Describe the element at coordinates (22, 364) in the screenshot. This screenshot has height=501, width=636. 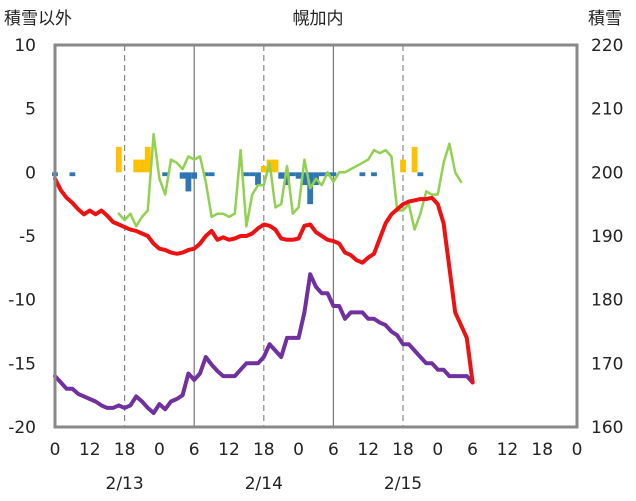
I see `left-tick-label: -15` at that location.